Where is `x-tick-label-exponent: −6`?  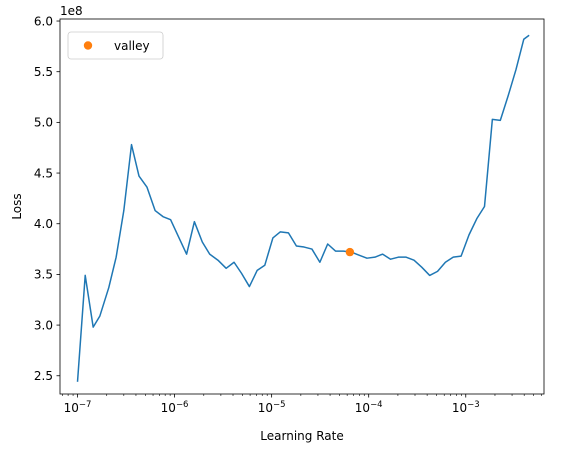
x-tick-label-exponent: −6 is located at coordinates (182, 405).